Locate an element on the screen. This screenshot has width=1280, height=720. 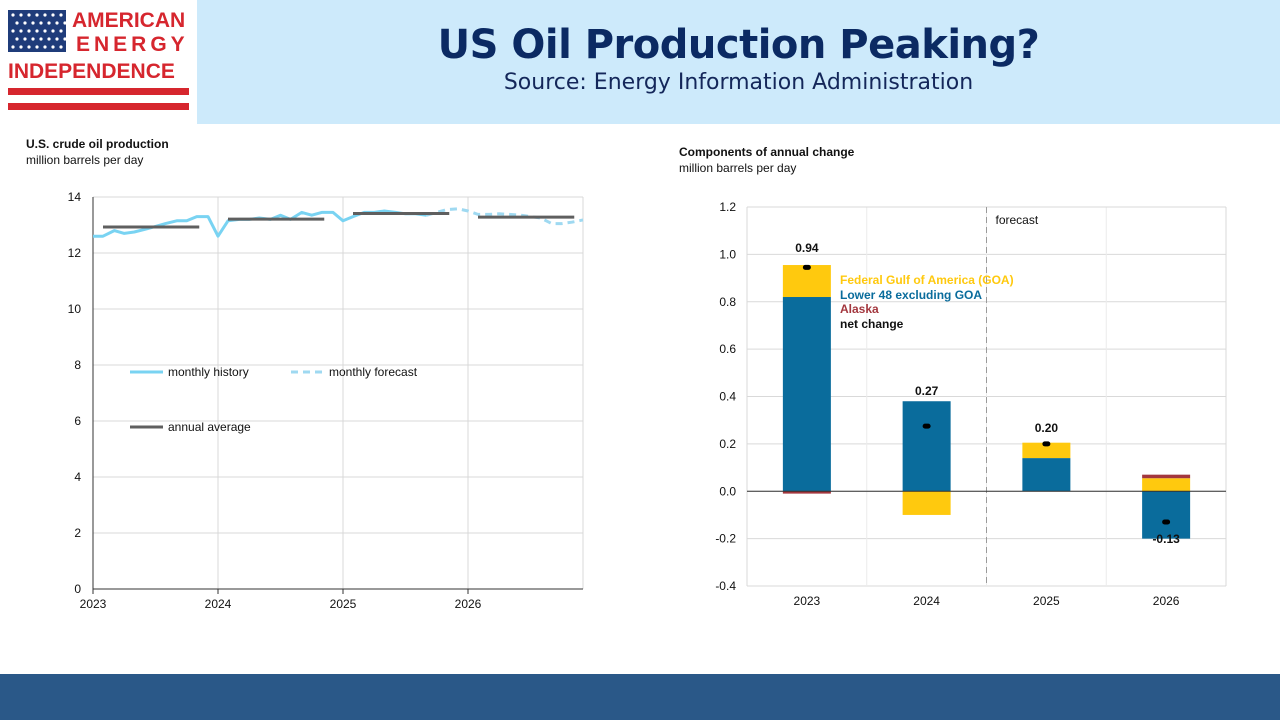
left-y-tick-label: 6 is located at coordinates (77, 421).